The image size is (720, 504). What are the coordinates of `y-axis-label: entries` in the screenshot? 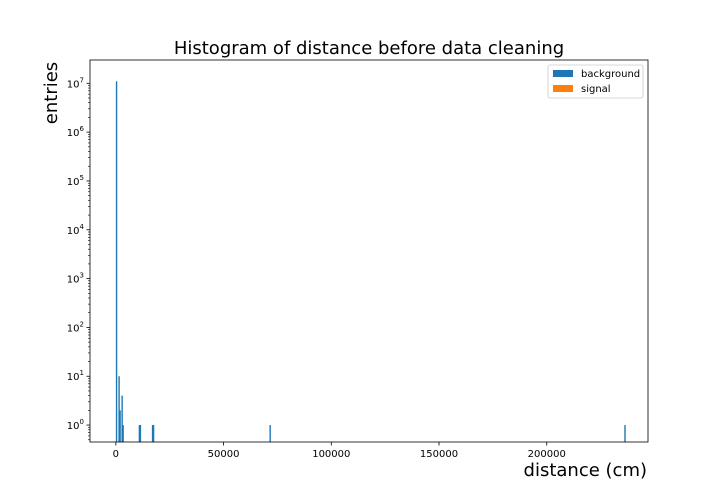 It's located at (51, 93).